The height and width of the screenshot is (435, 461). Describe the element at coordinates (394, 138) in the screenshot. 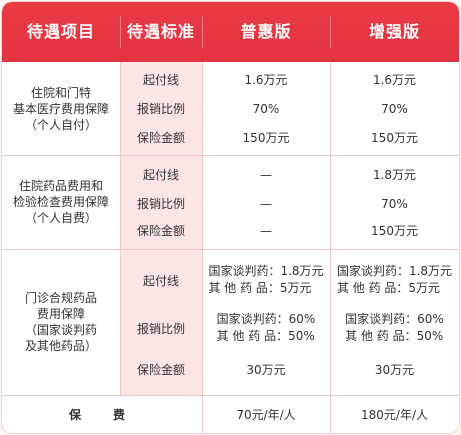

I see `s1-r3-enhanced: 150万元` at that location.